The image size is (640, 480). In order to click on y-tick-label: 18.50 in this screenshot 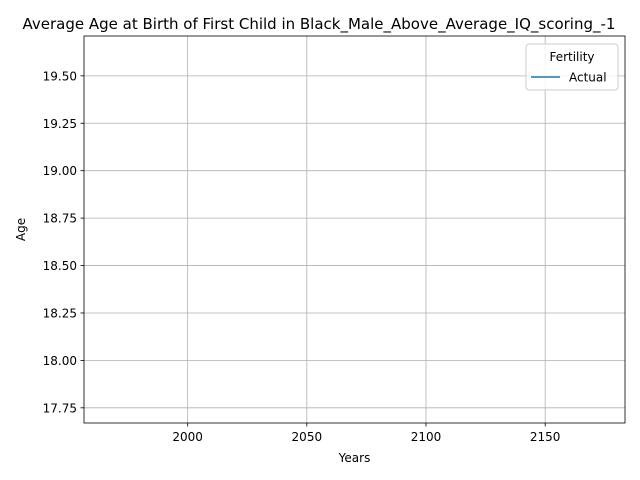, I will do `click(60, 266)`.